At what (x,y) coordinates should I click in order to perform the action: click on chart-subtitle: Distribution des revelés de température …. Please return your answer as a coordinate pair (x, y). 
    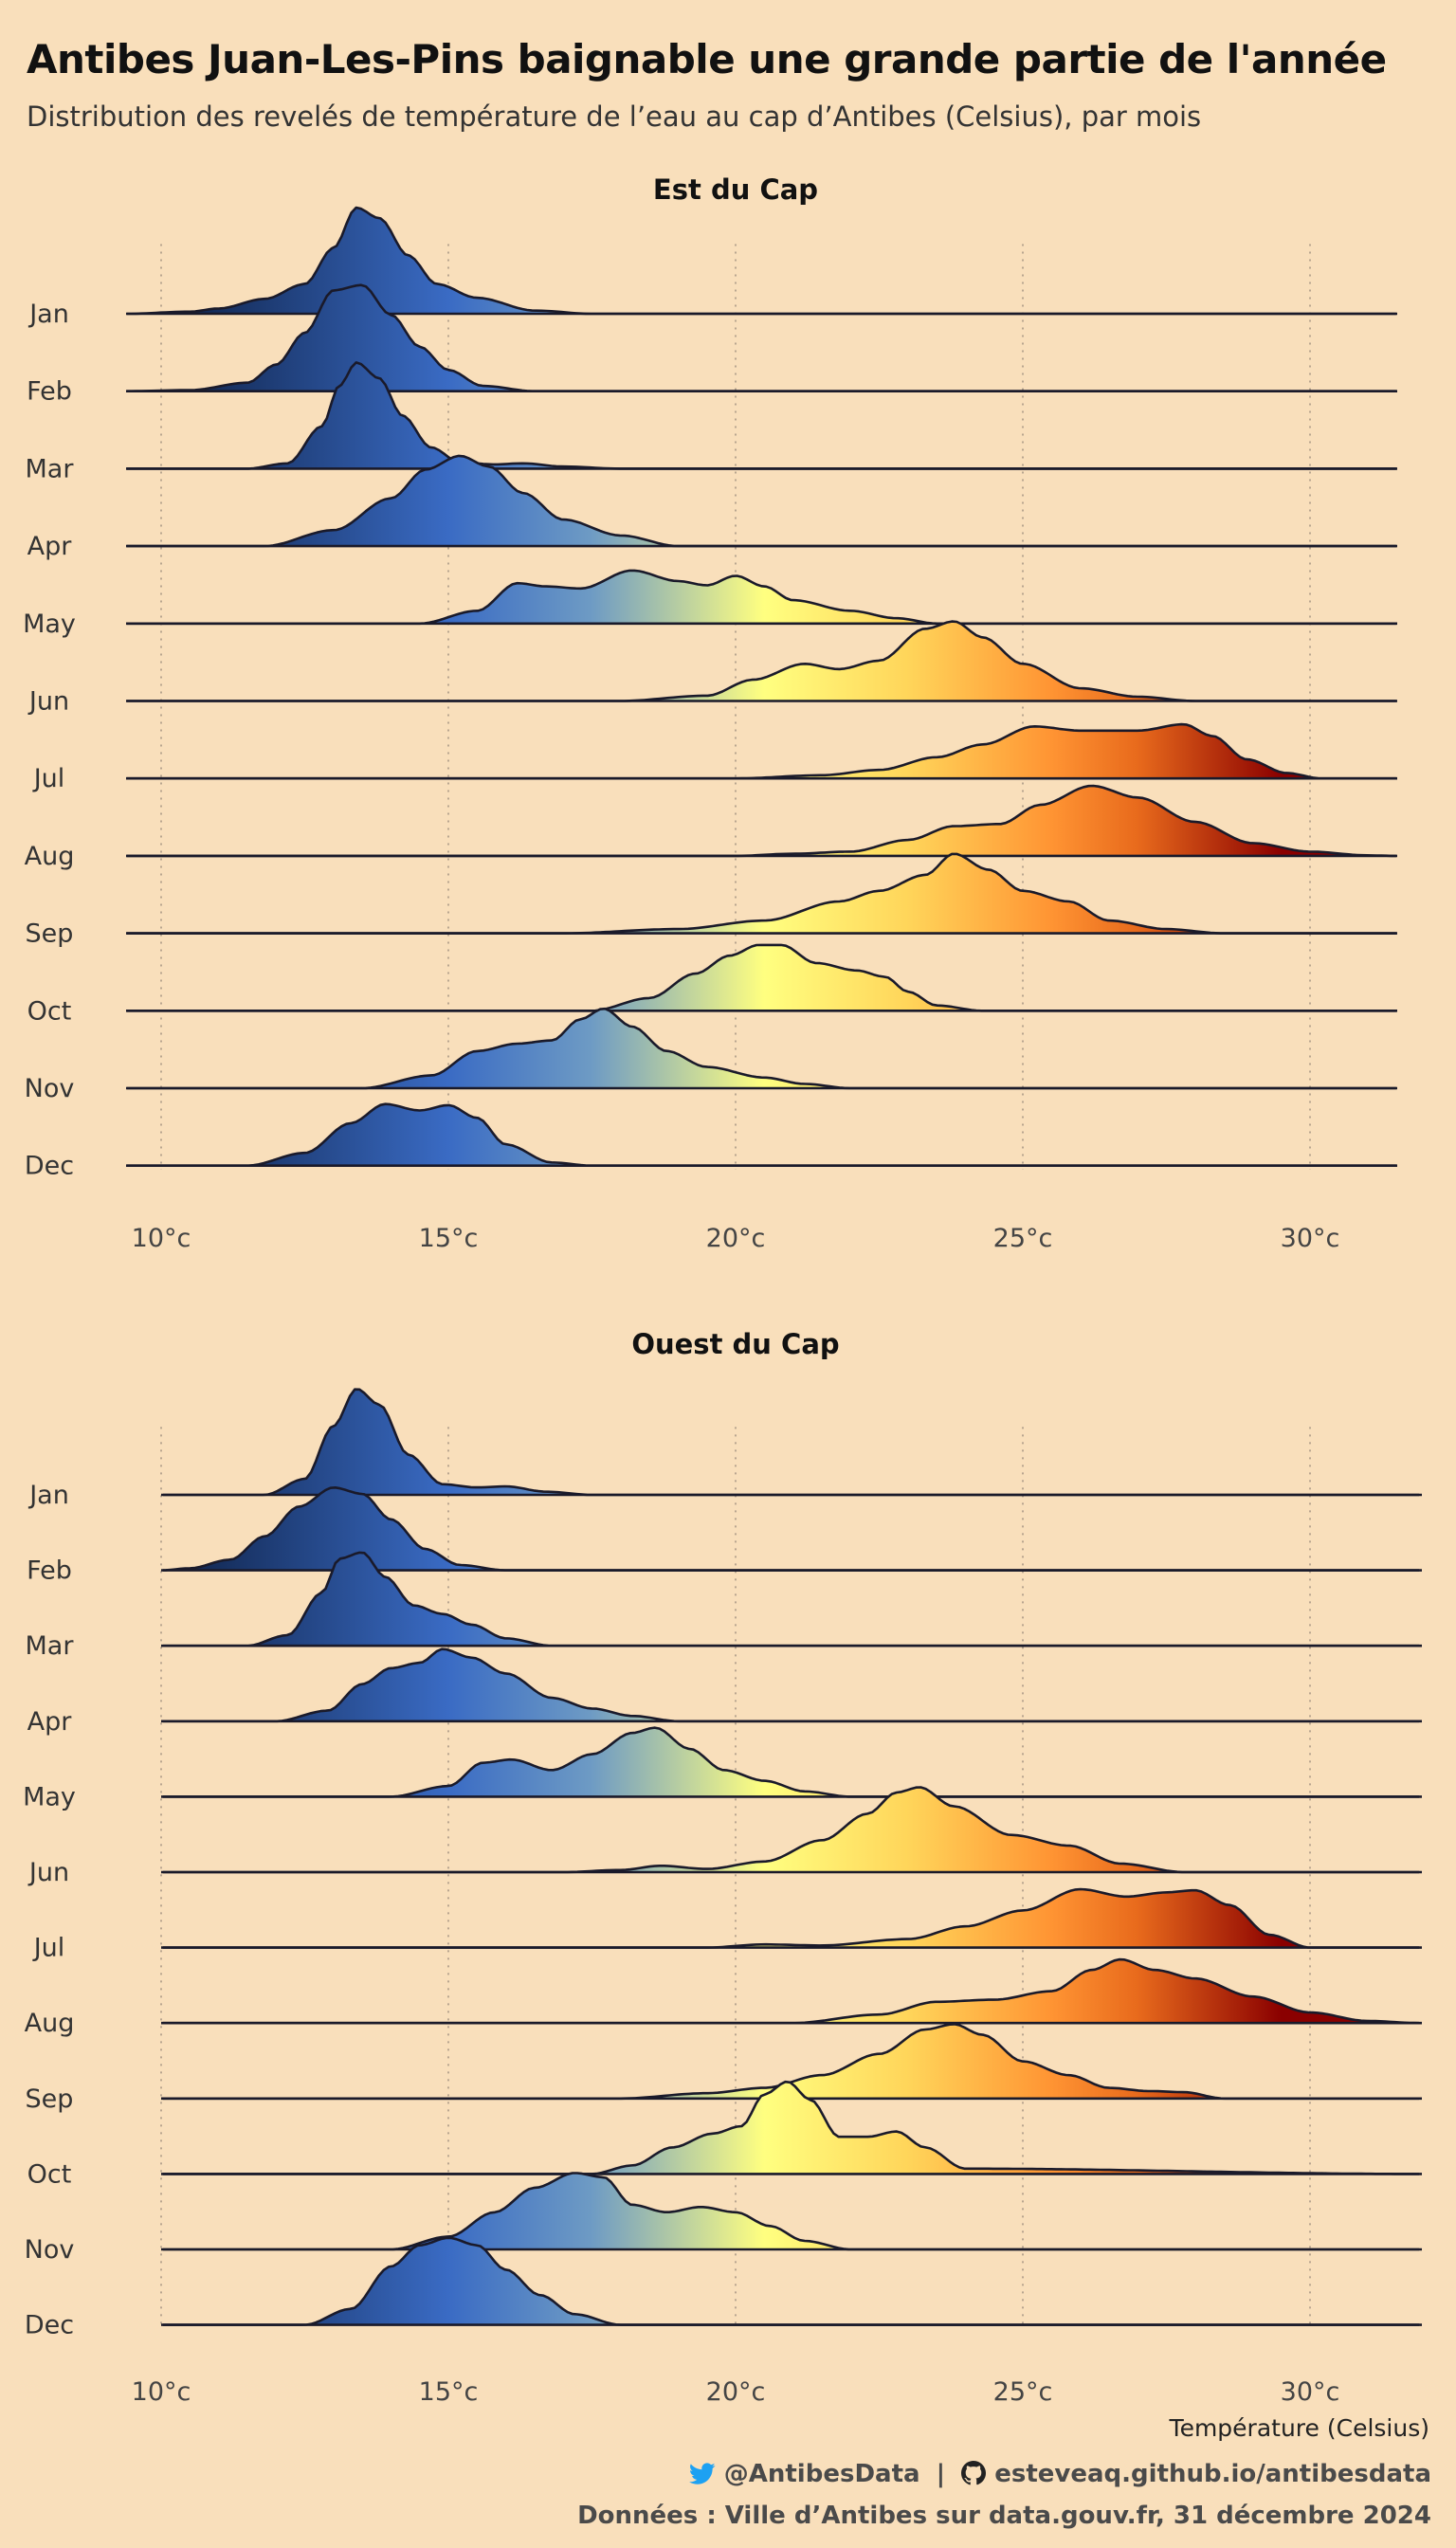
    Looking at the image, I should click on (614, 116).